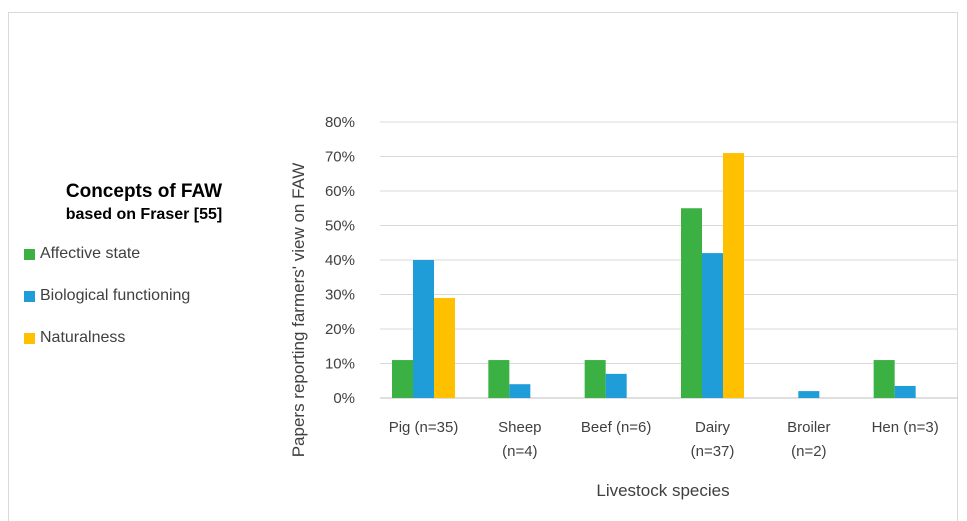  I want to click on x-tick-label-line: (n=4), so click(519, 451).